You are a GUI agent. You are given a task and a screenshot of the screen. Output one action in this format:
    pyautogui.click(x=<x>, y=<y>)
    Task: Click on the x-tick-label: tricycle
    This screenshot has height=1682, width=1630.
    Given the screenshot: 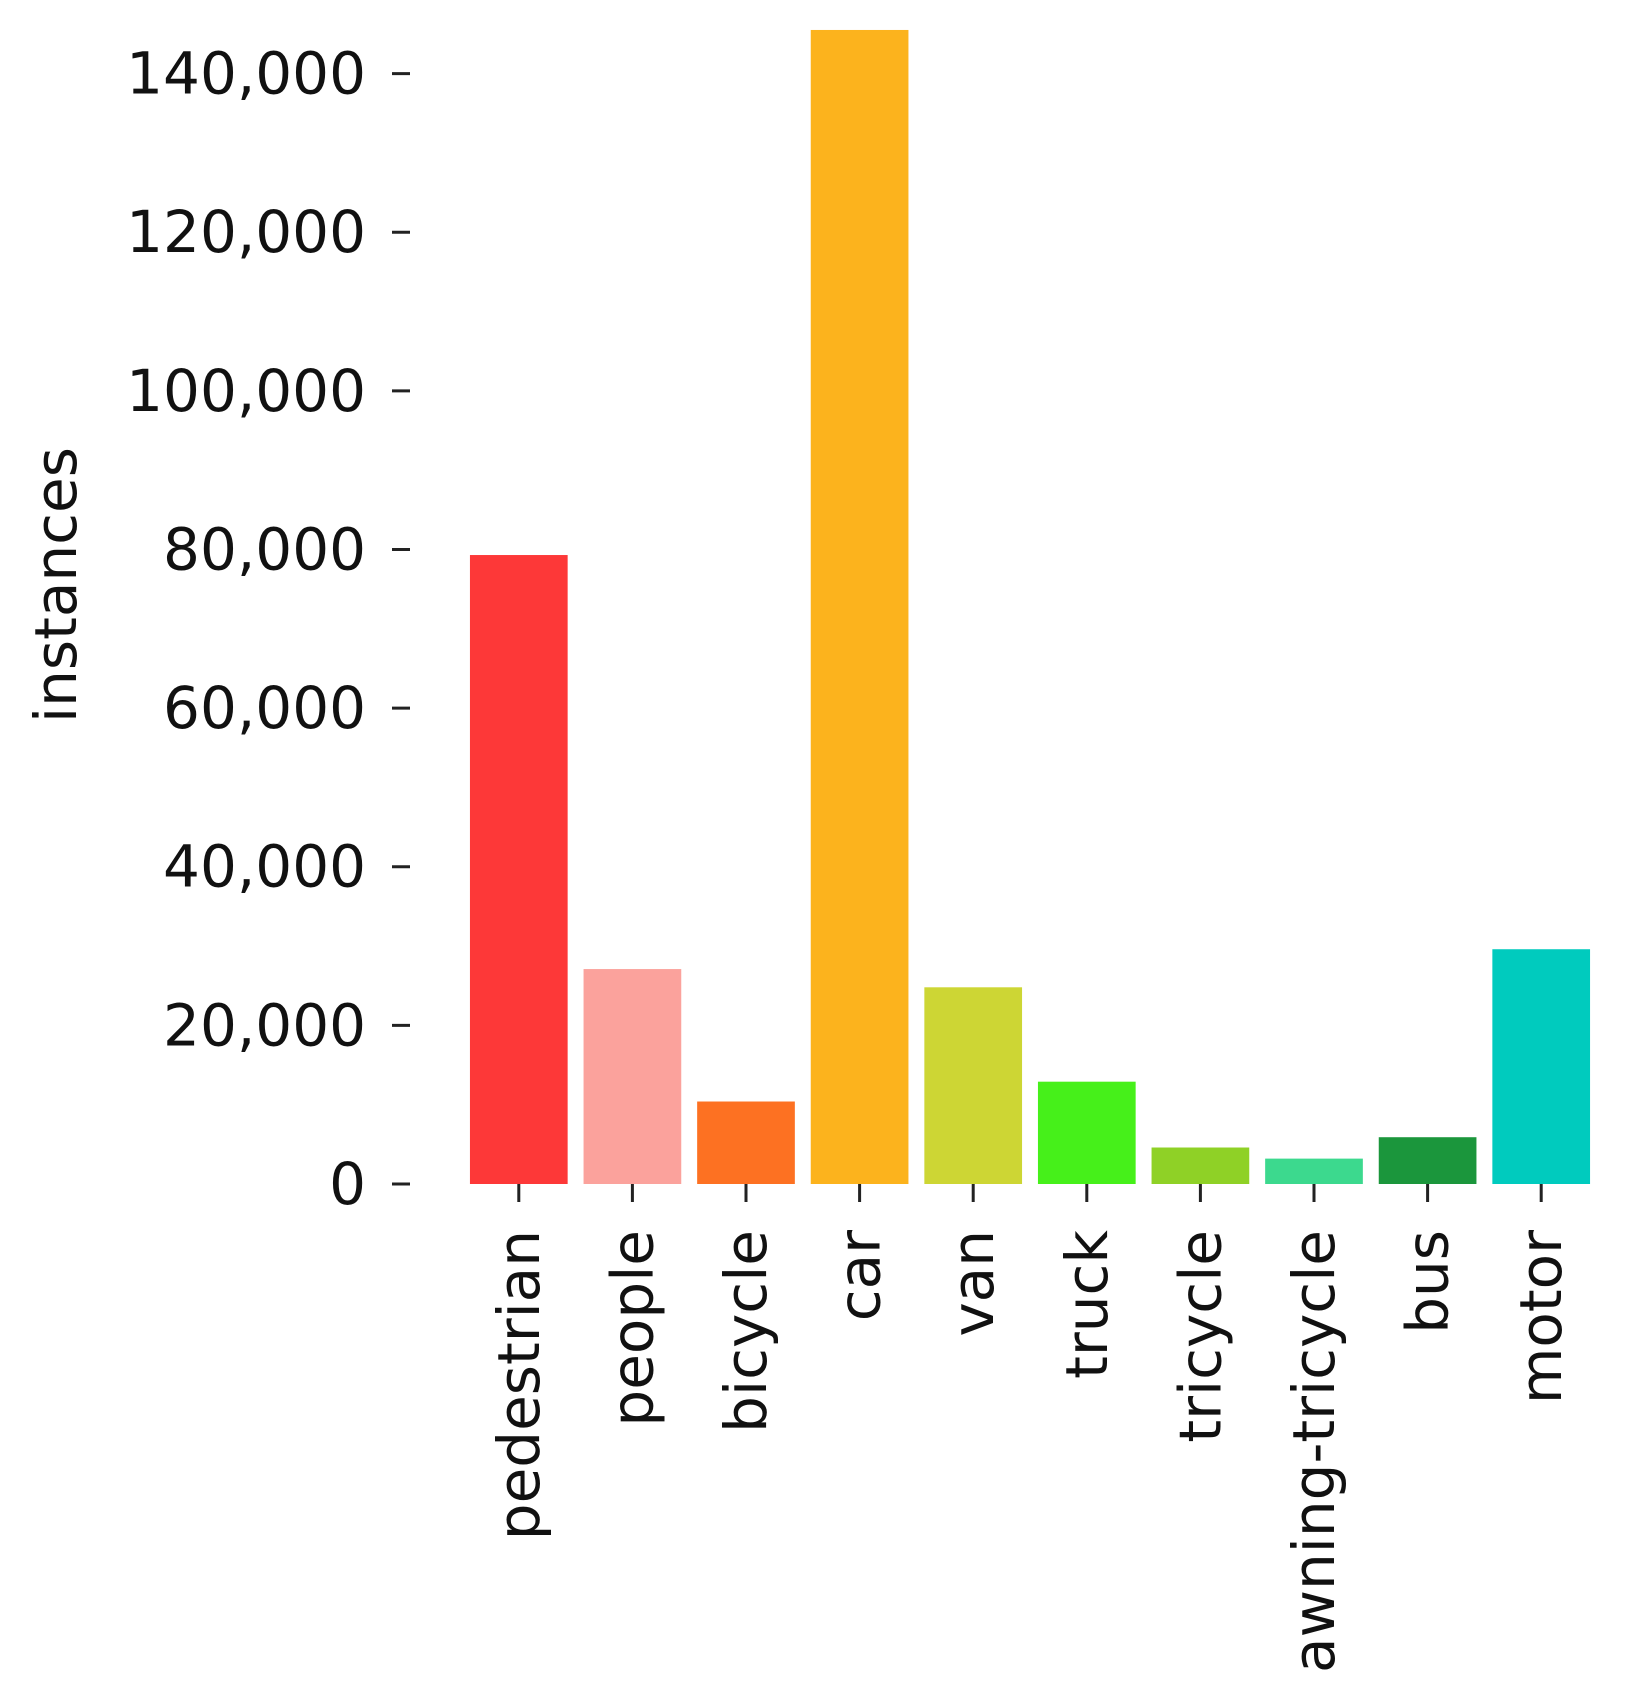 What is the action you would take?
    pyautogui.click(x=1200, y=1336)
    